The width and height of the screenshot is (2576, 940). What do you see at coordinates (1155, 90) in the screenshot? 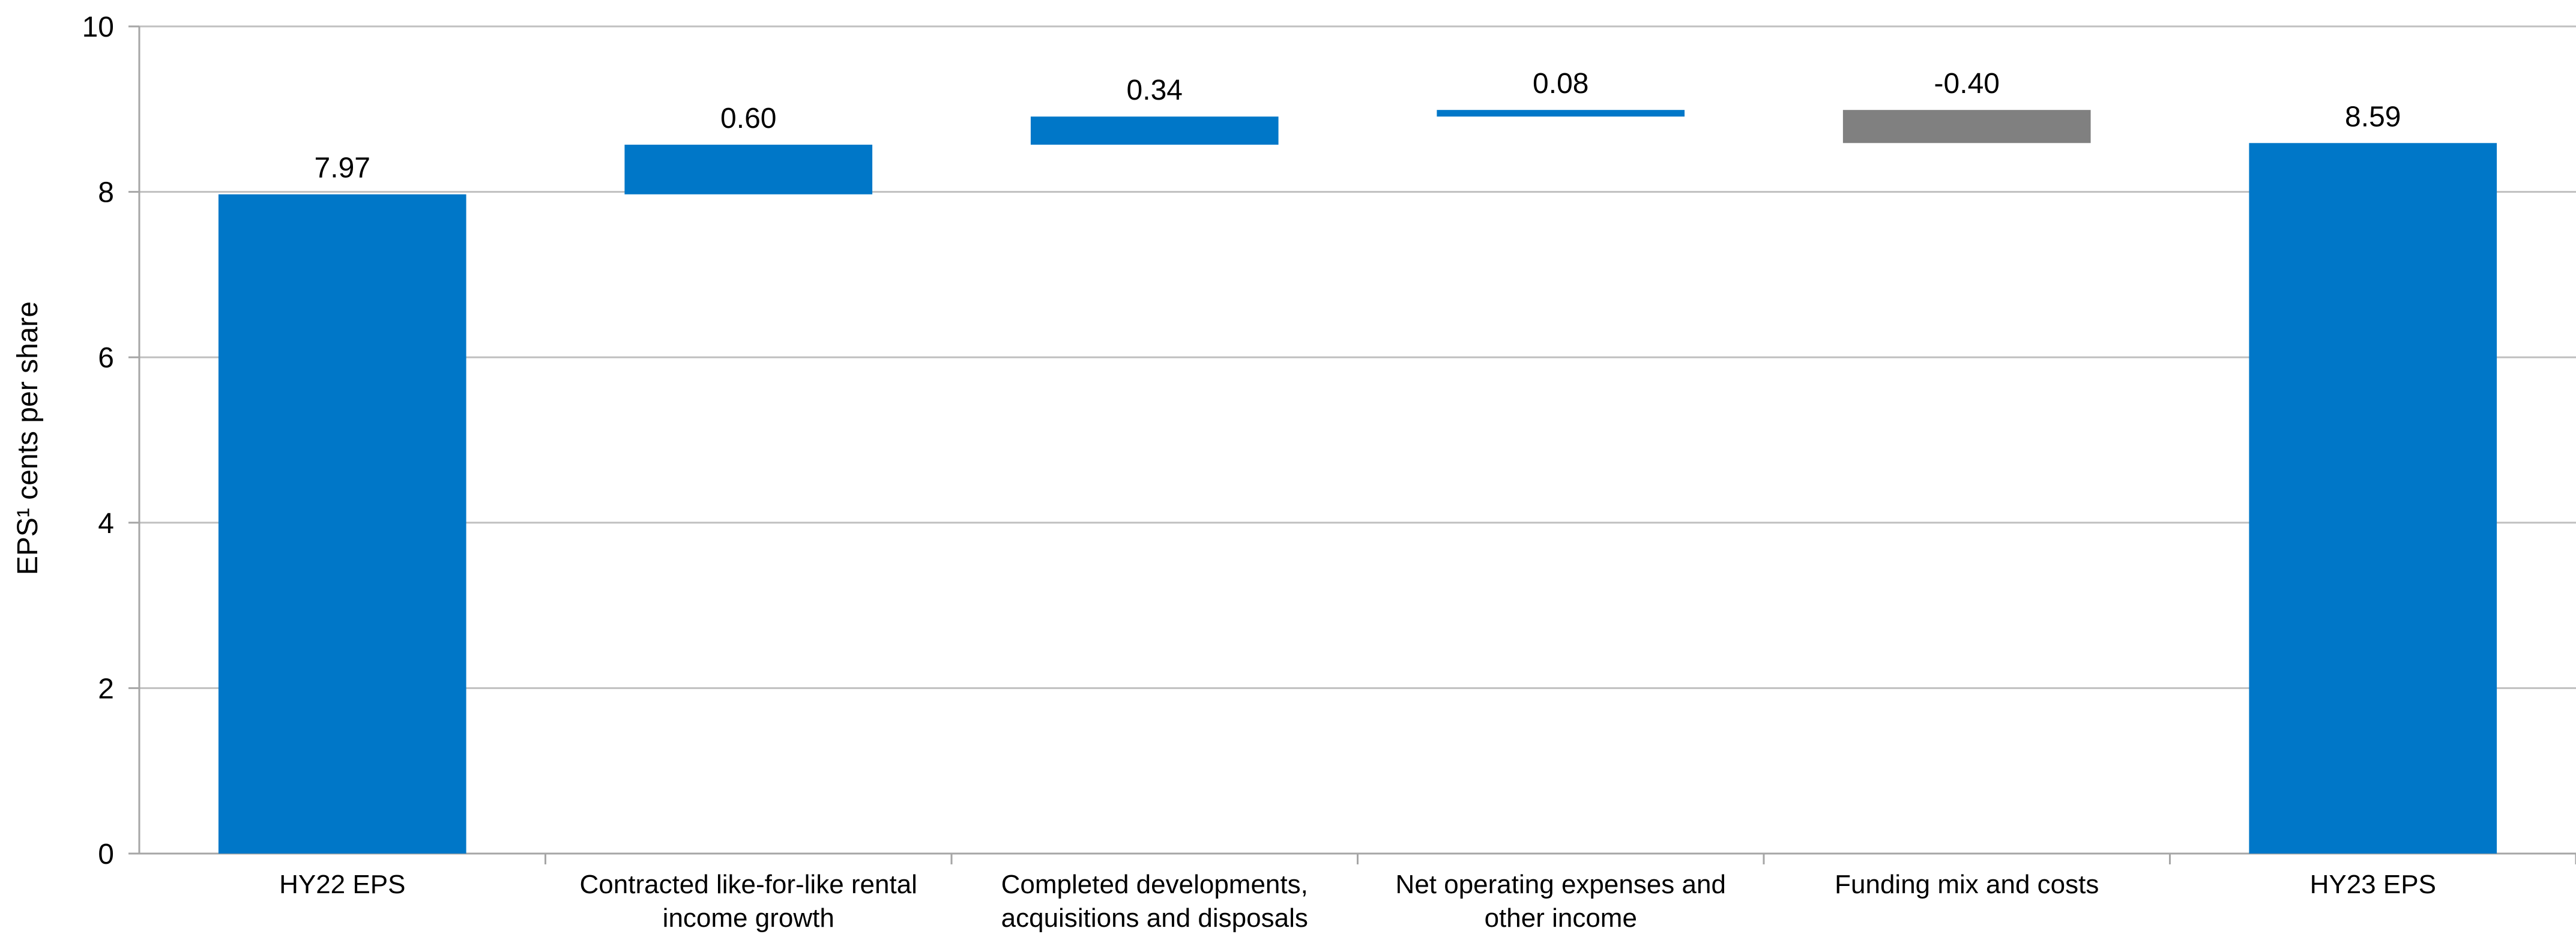
I see `bar-value-label: 0.34` at bounding box center [1155, 90].